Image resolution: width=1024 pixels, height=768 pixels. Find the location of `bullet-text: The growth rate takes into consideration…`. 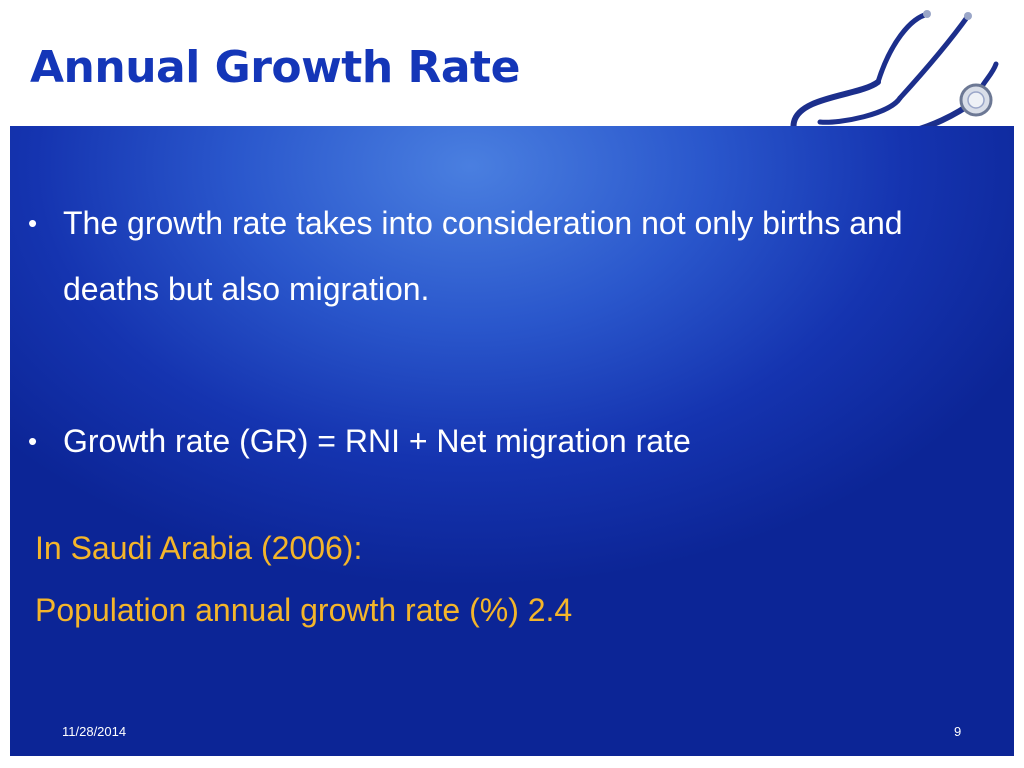

bullet-text: The growth rate takes into consideration… is located at coordinates (483, 256).